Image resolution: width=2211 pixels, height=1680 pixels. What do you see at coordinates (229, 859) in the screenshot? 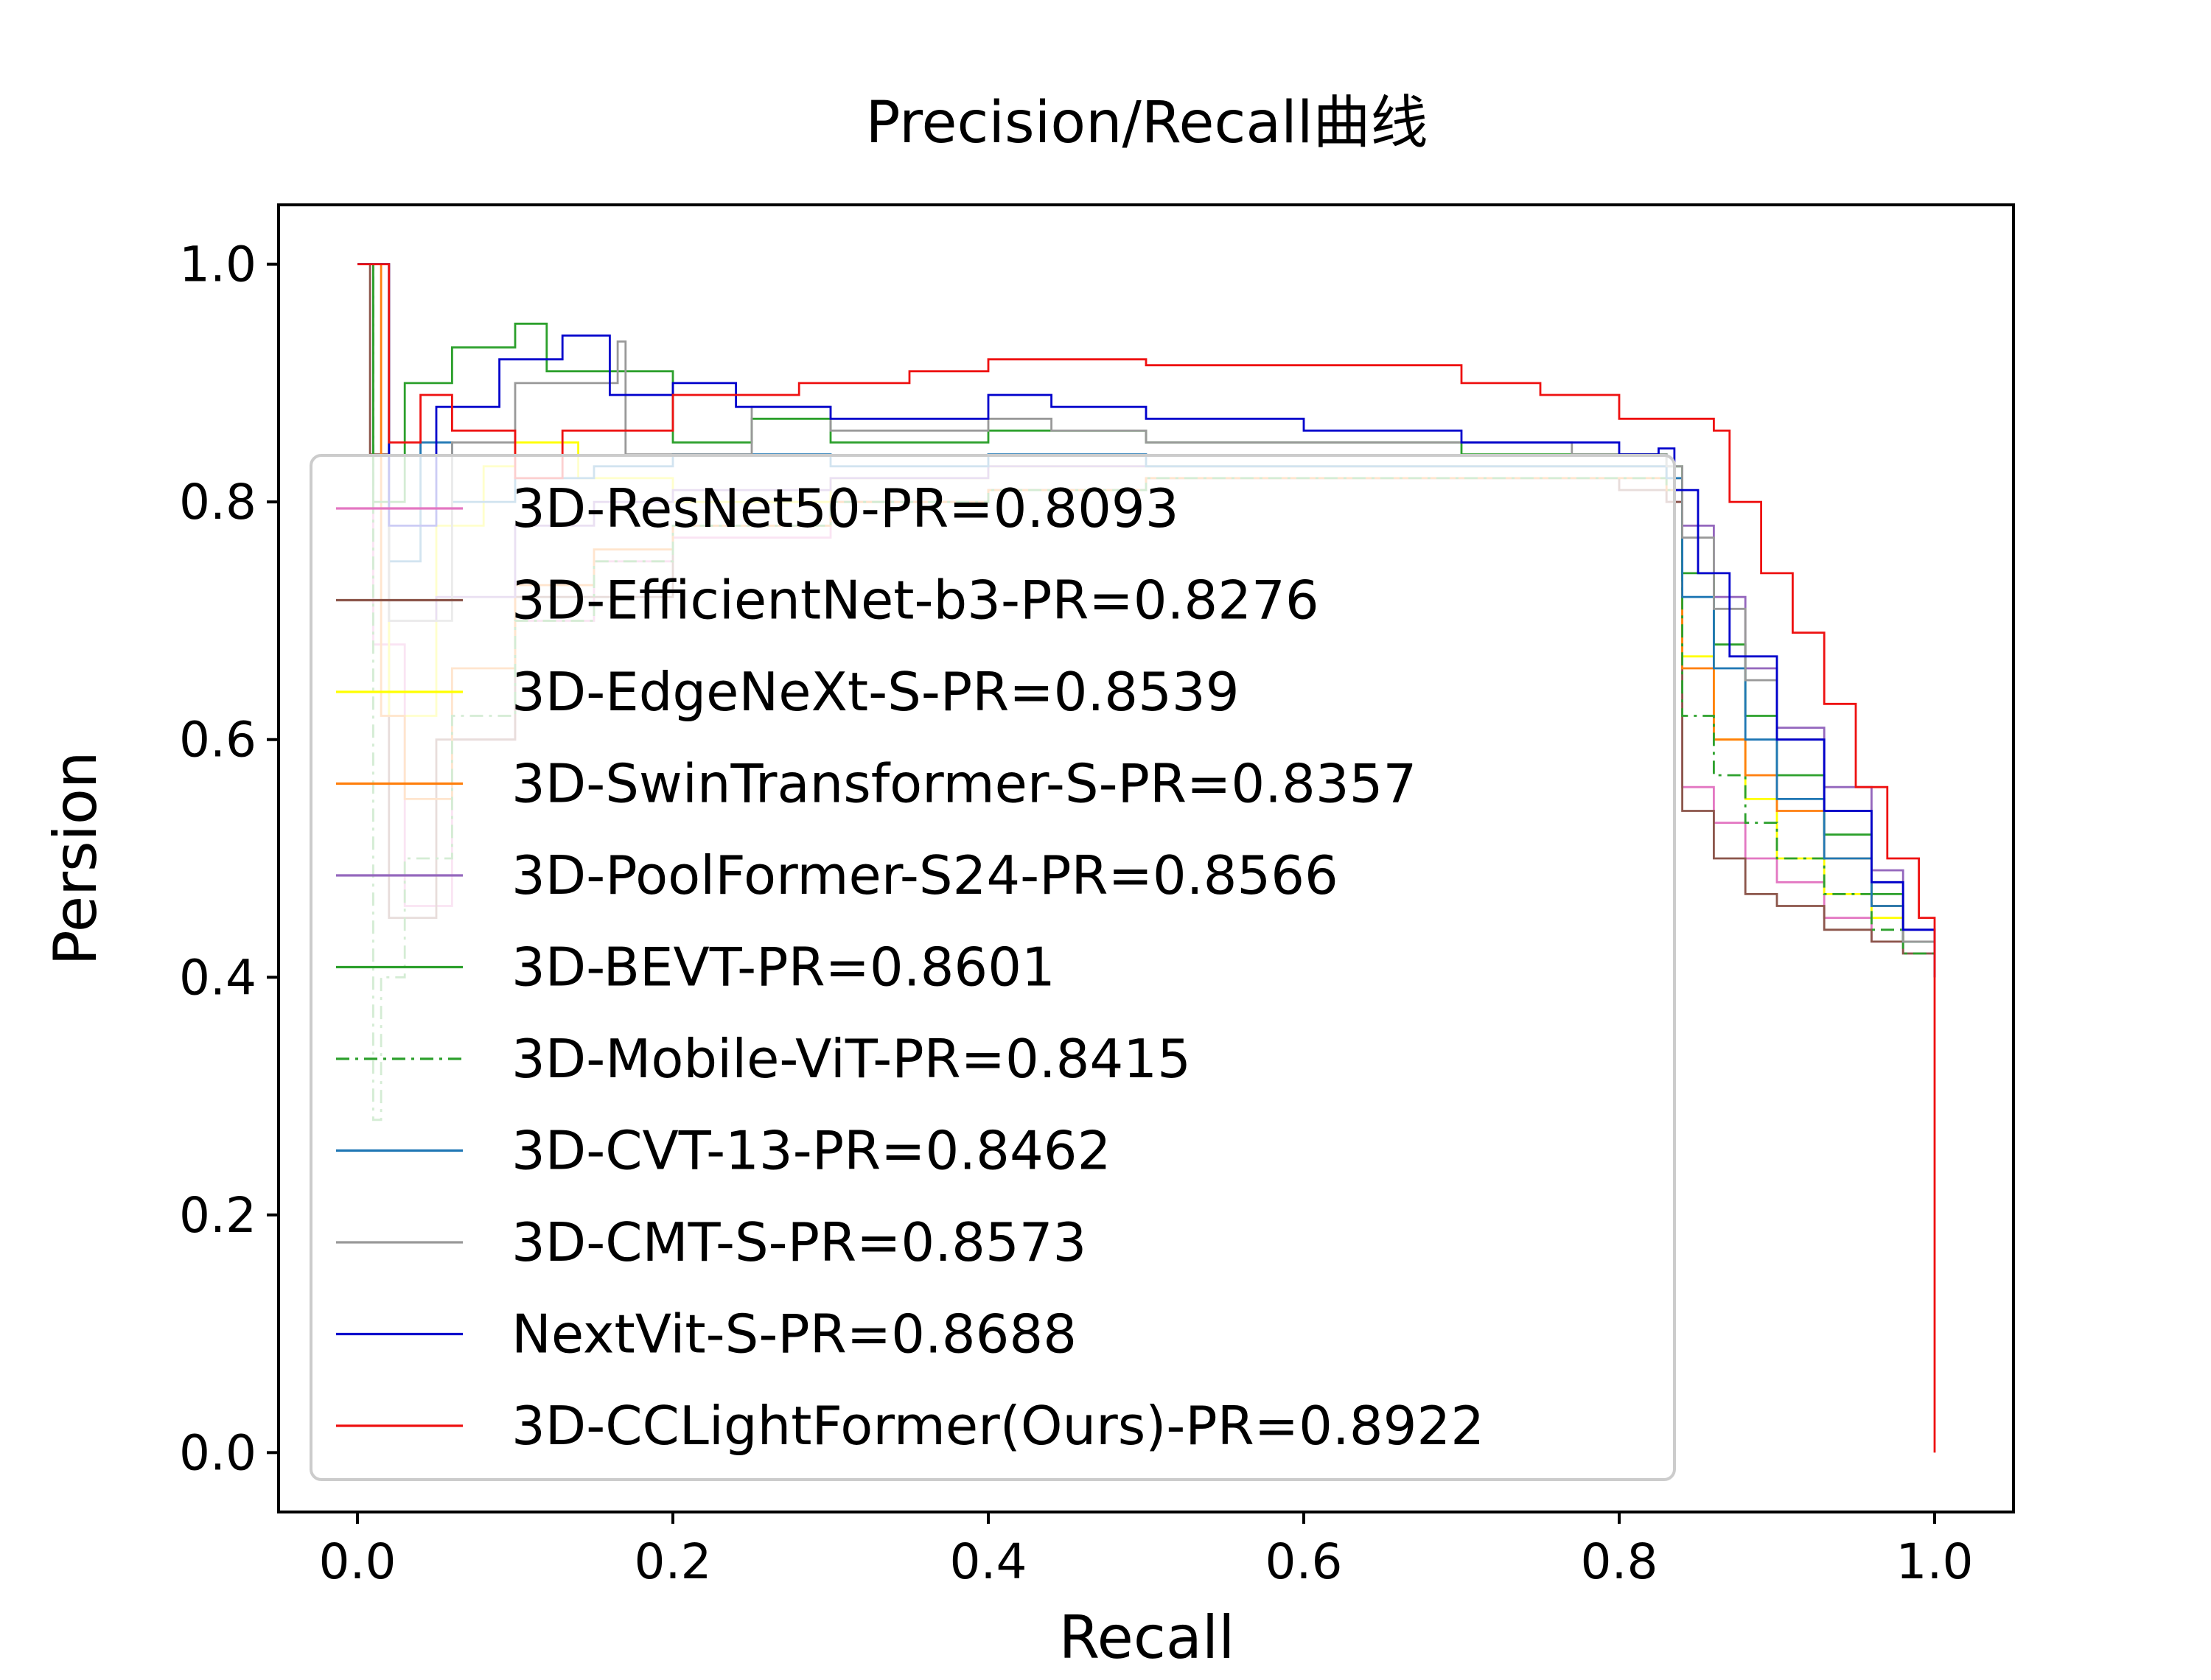
I see `y-axis: 0.0 0.2 0.4 0.6 0.8 1.0` at bounding box center [229, 859].